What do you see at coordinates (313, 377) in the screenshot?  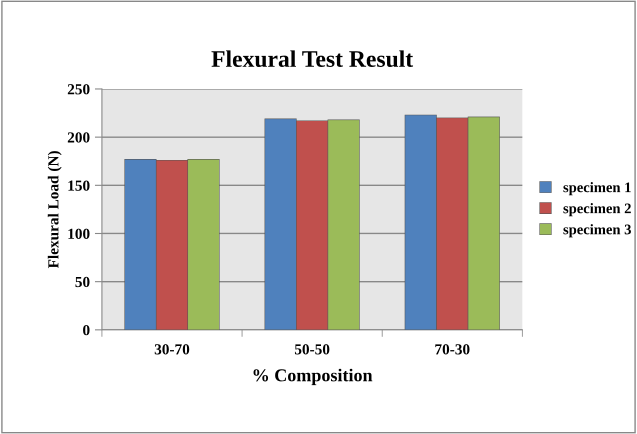 I see `x-axis-title: % Composition` at bounding box center [313, 377].